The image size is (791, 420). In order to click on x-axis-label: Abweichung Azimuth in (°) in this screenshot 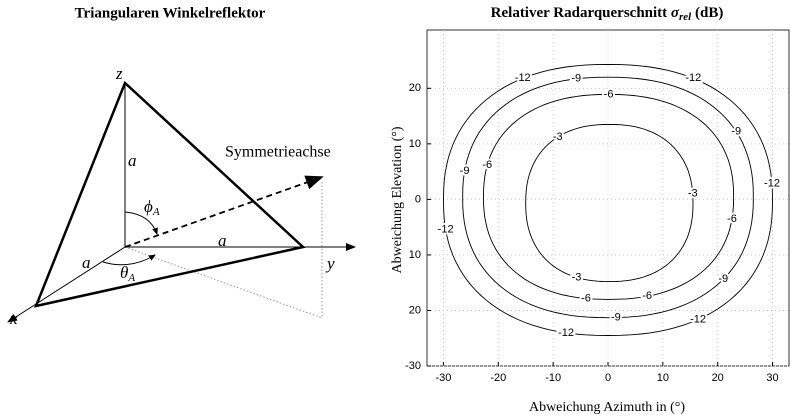, I will do `click(607, 407)`.